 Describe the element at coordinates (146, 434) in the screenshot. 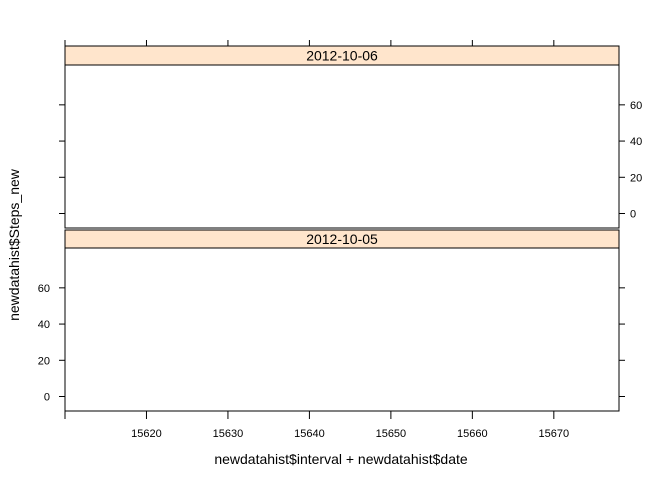

I see `x-tick-label: 15620` at that location.